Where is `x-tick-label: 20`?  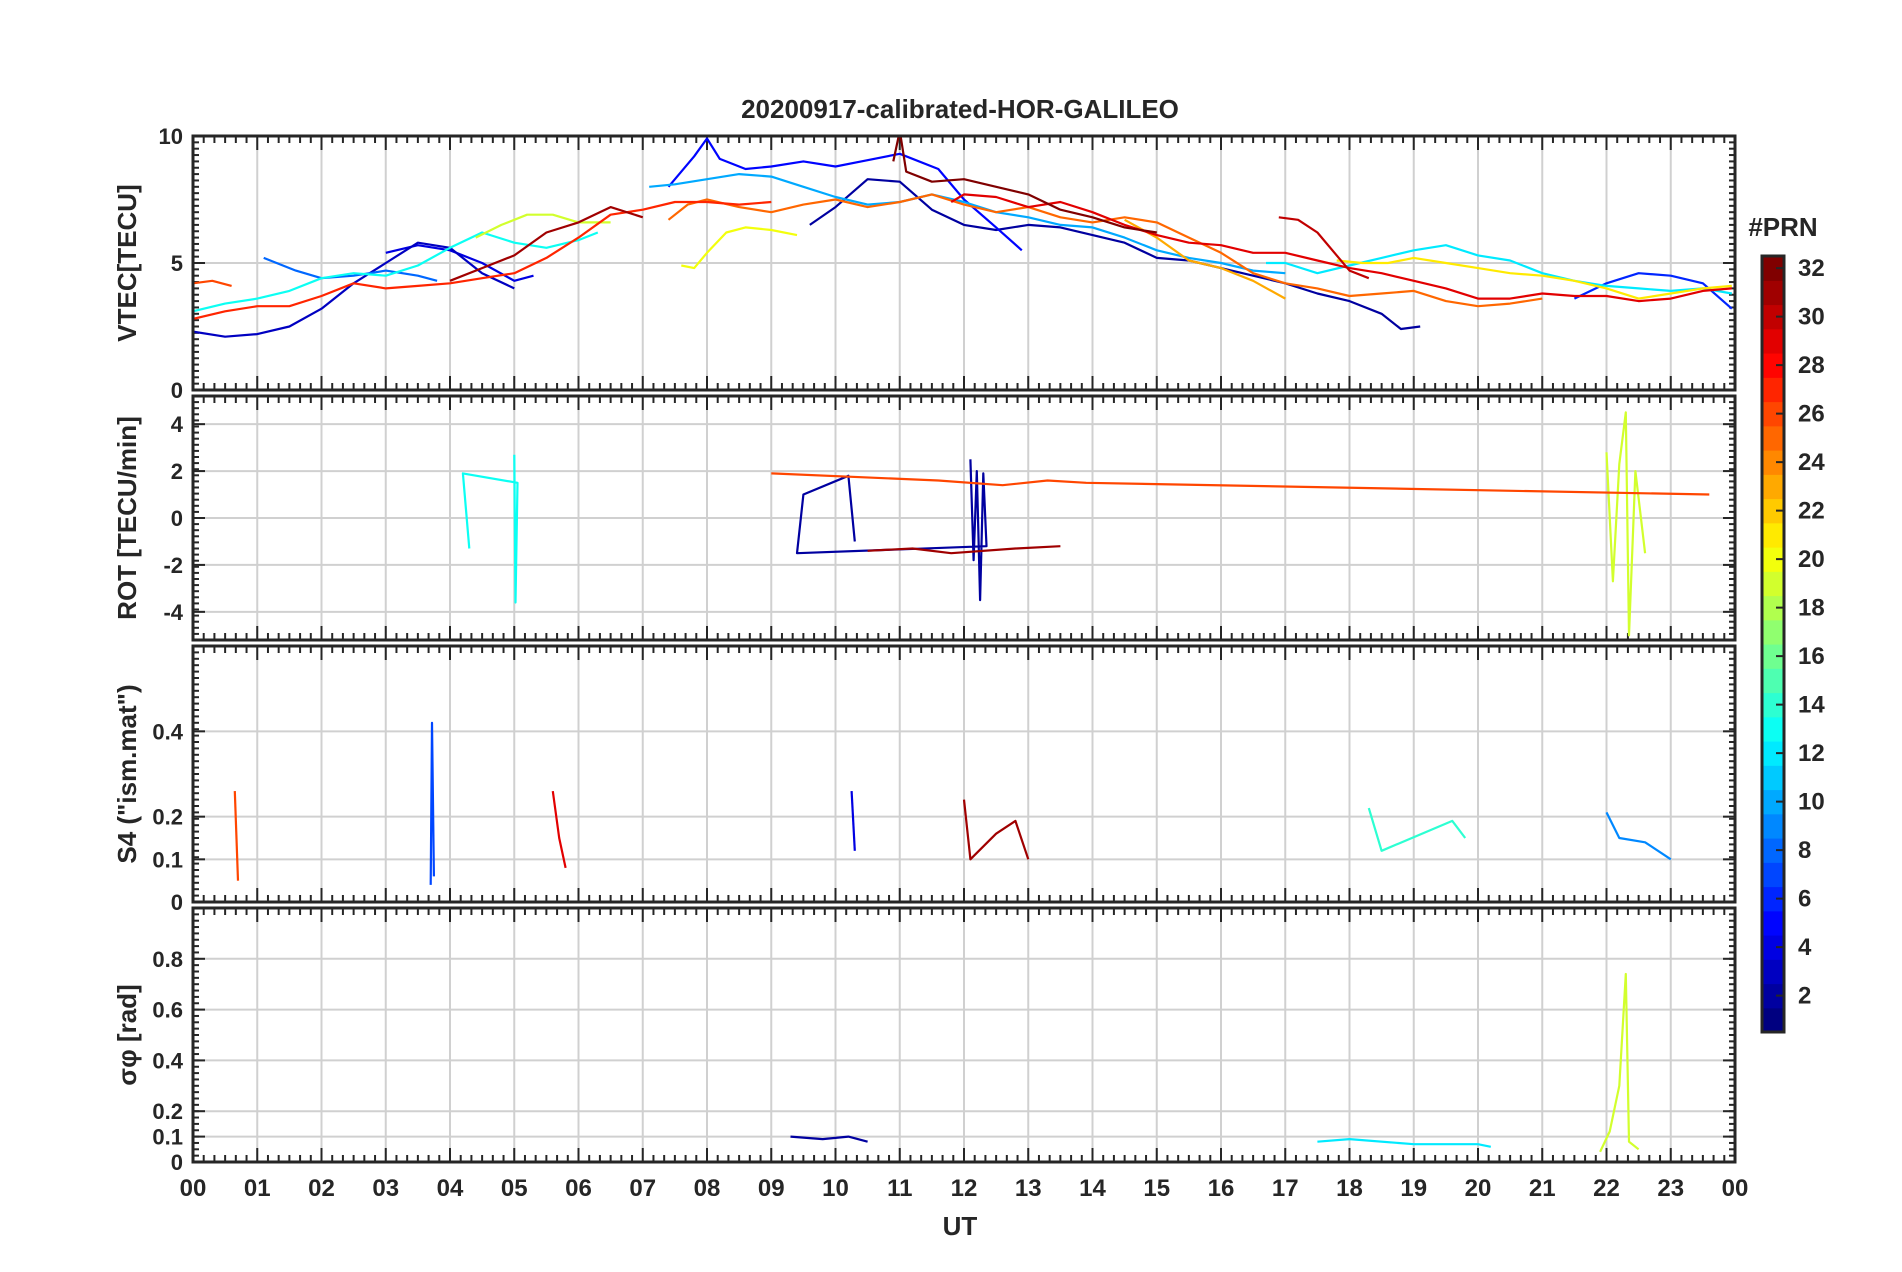
x-tick-label: 20 is located at coordinates (1478, 1188).